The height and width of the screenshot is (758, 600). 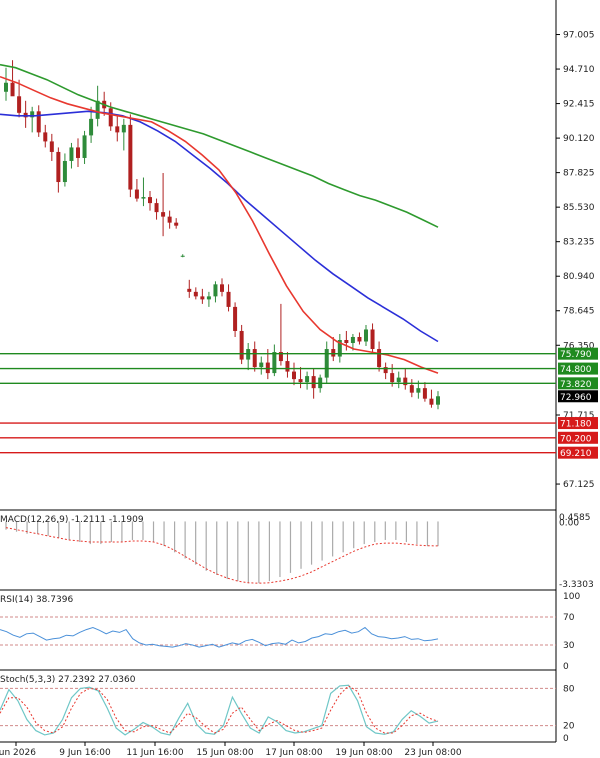 I want to click on stoch-k-line, so click(x=219, y=710).